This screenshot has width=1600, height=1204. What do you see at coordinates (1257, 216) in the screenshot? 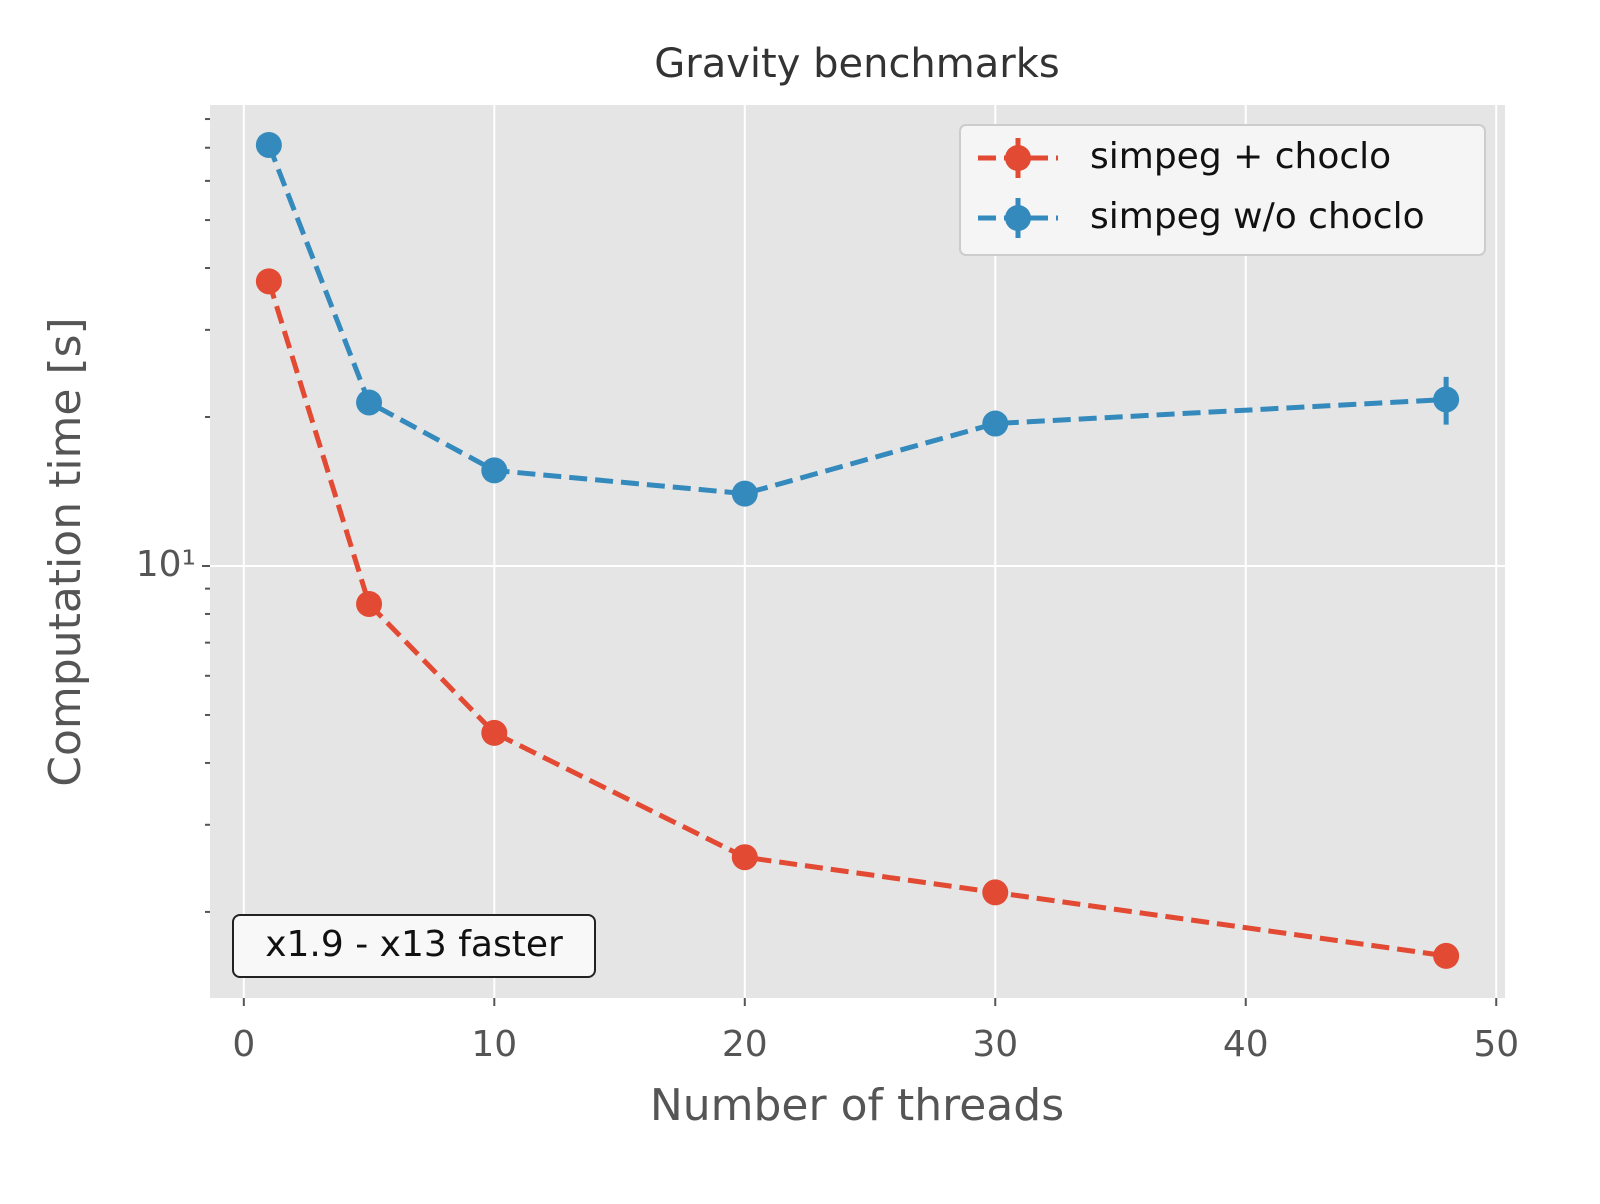
I see `legend-label: simpeg w/o choclo` at bounding box center [1257, 216].